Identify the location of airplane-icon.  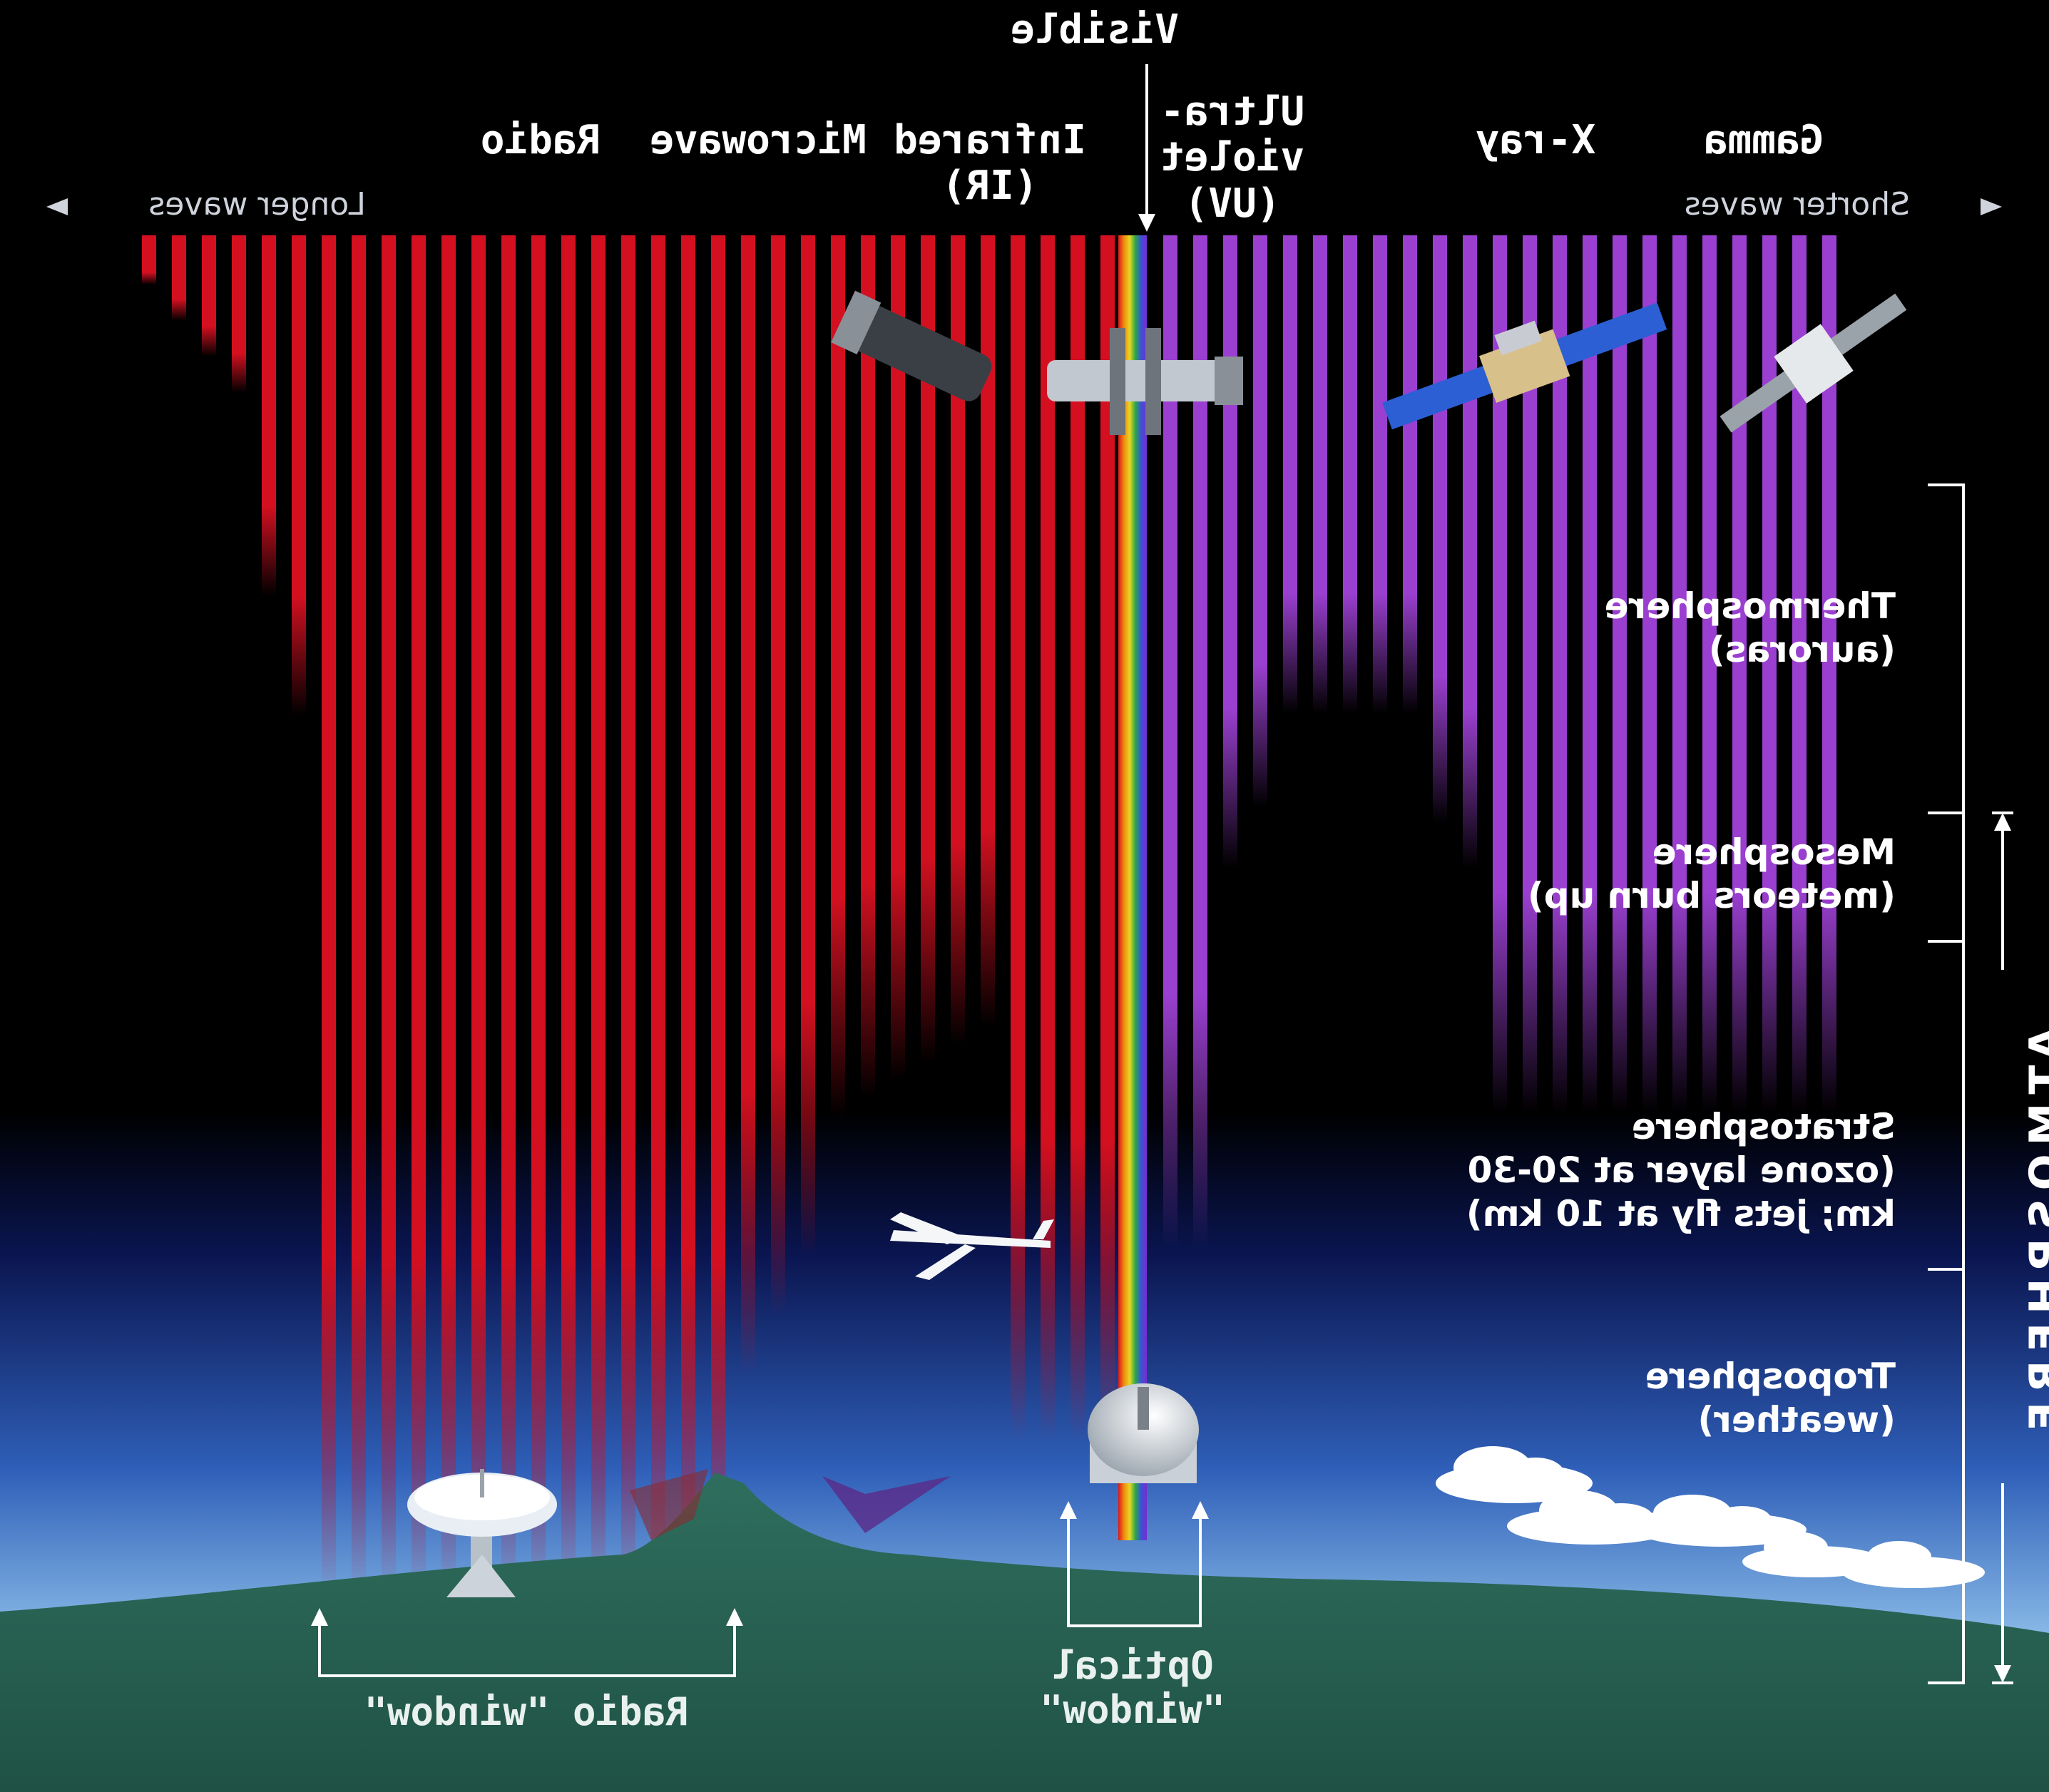
(972, 1246).